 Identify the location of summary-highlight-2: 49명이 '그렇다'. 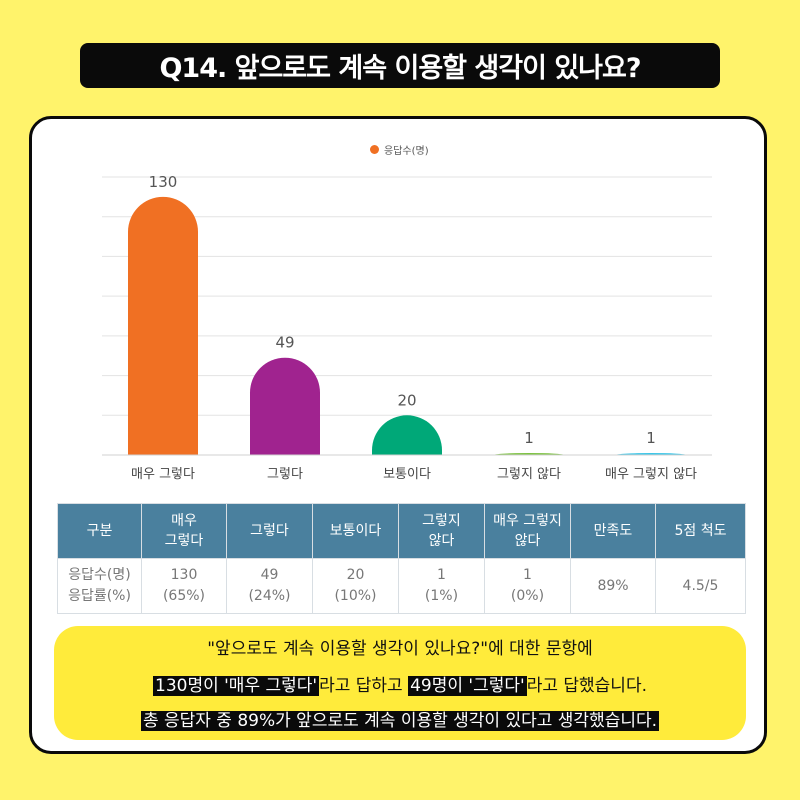
(467, 686).